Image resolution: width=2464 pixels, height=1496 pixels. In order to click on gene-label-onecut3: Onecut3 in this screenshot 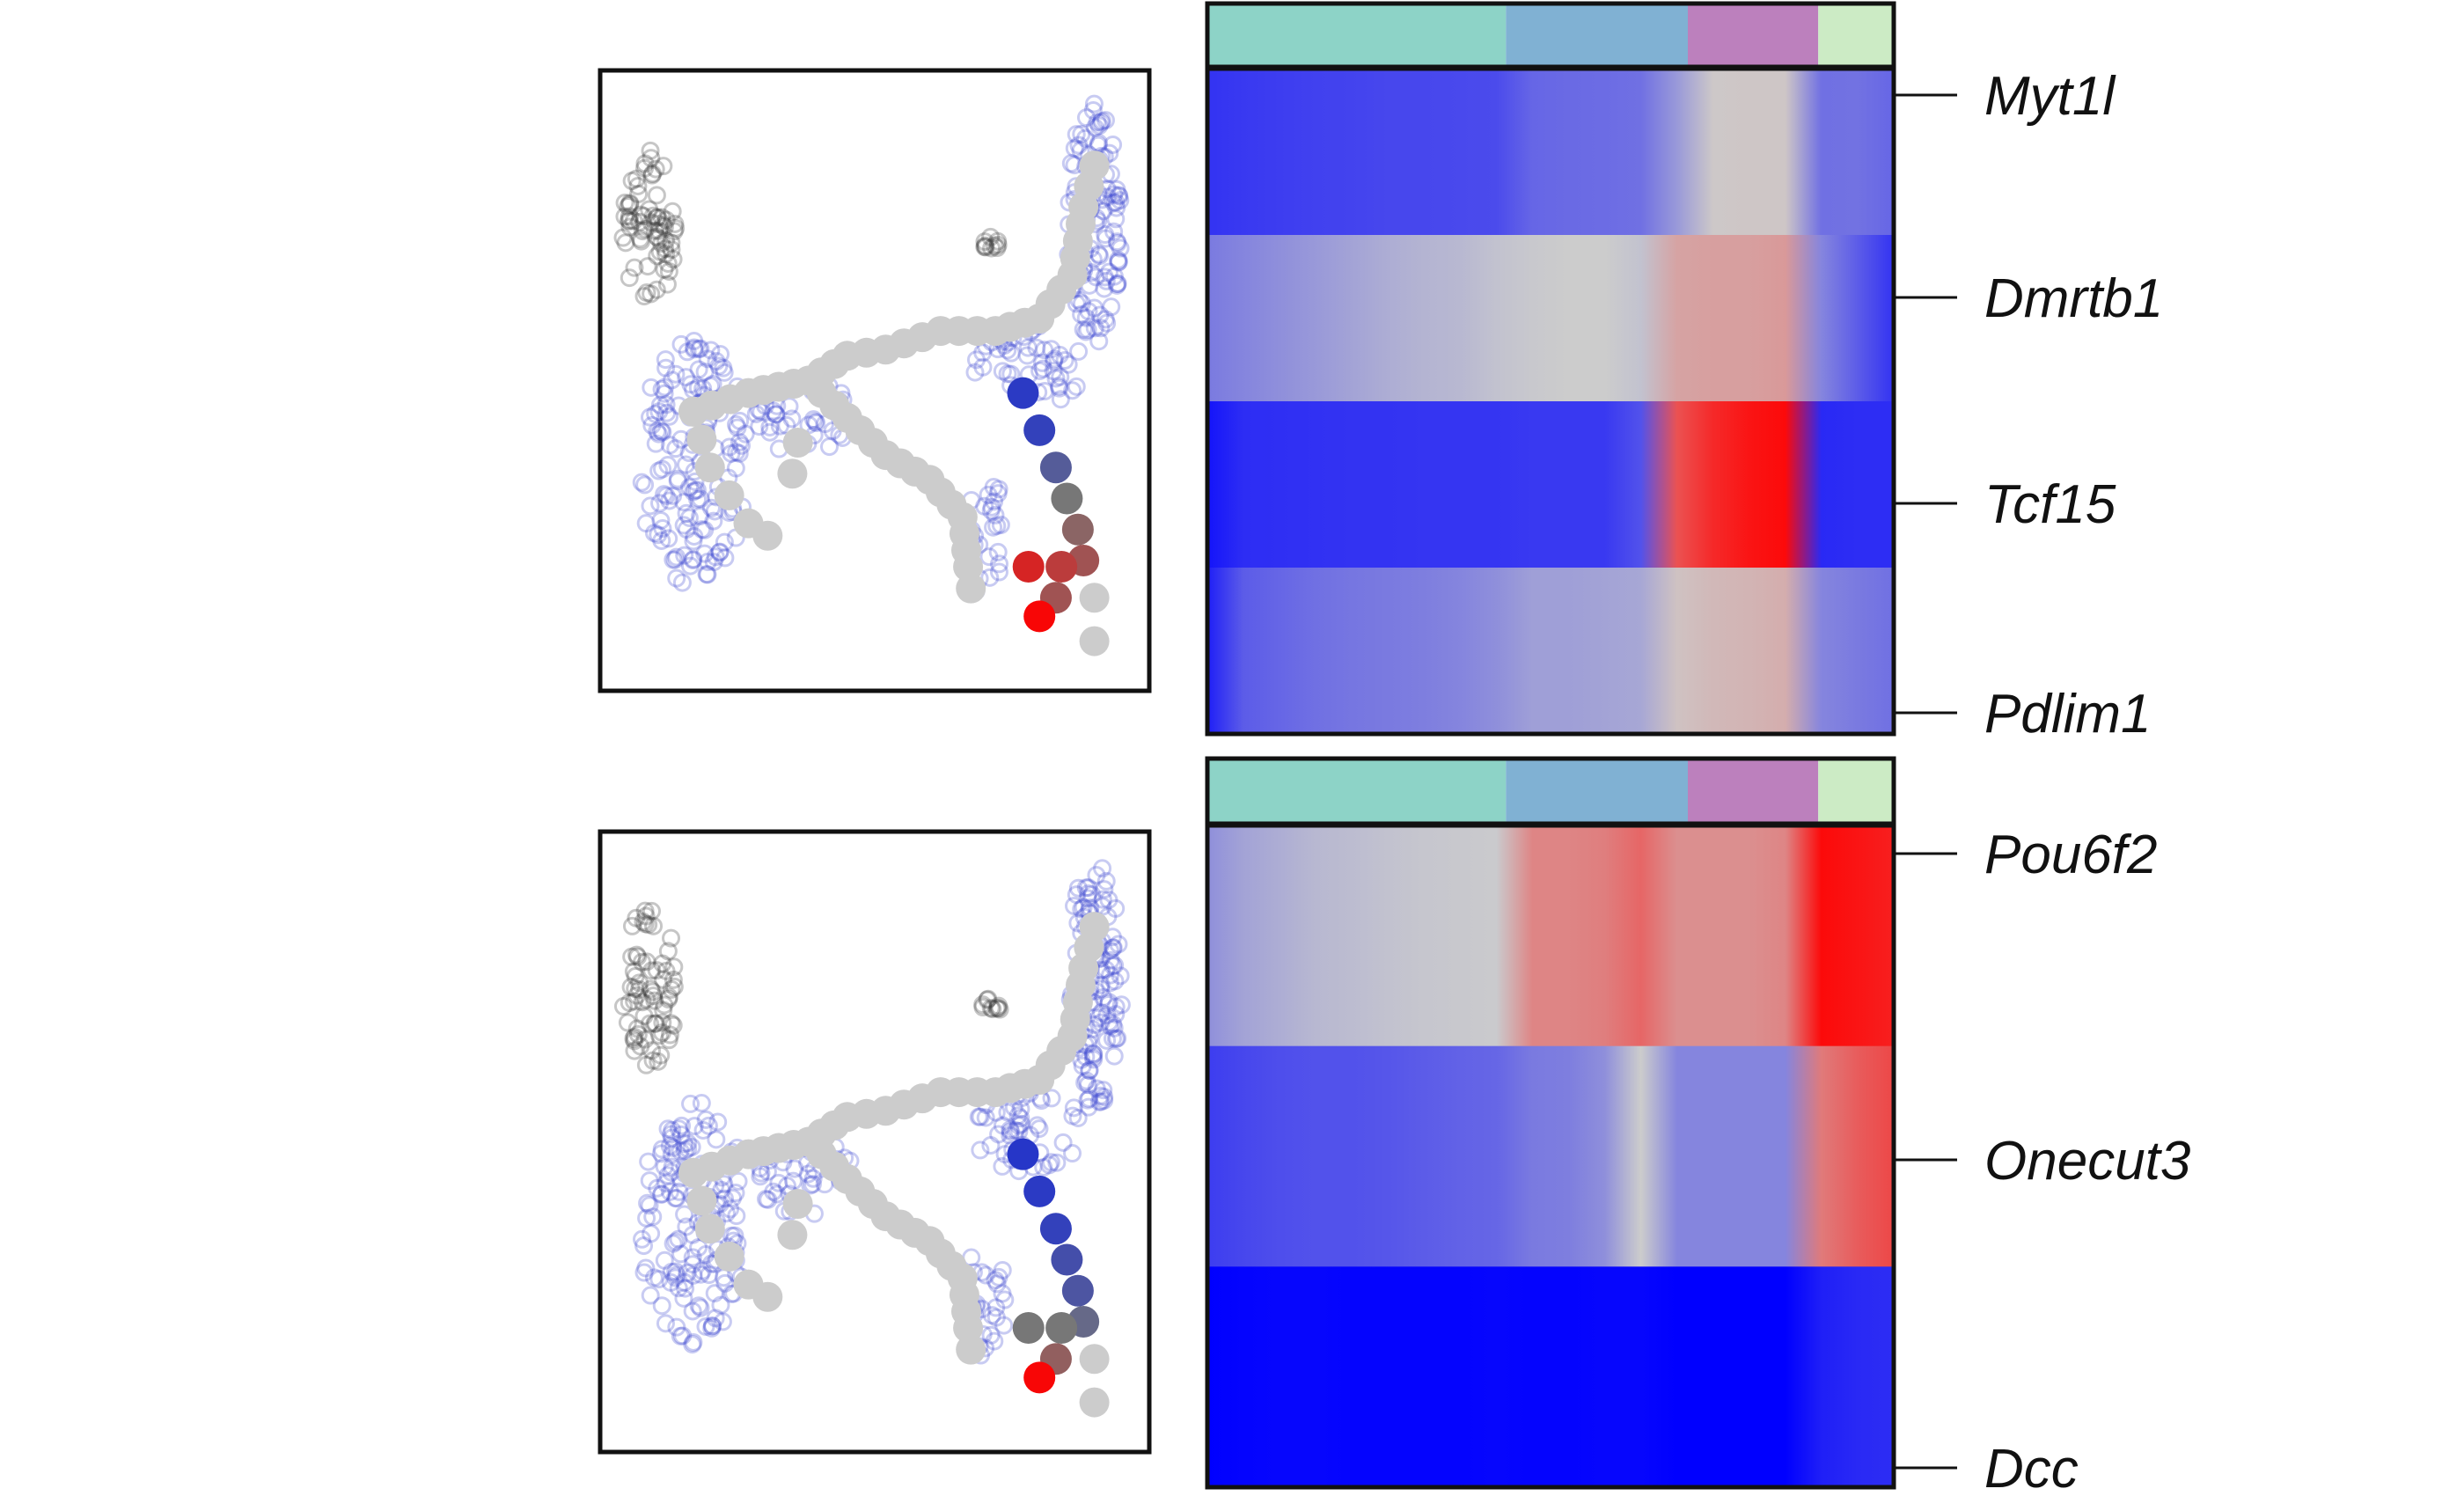, I will do `click(2087, 1161)`.